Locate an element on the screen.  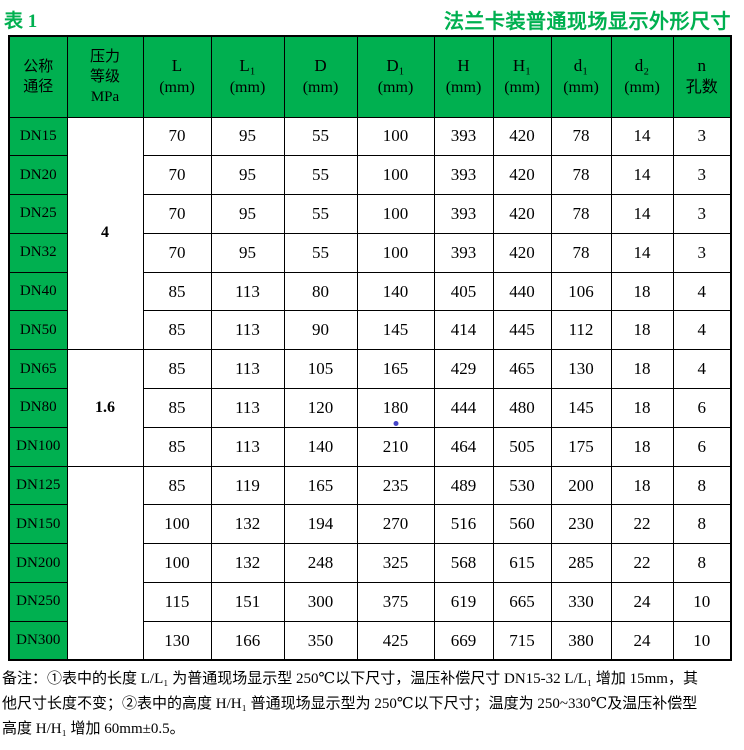
value-cell: 619 is located at coordinates (463, 602).